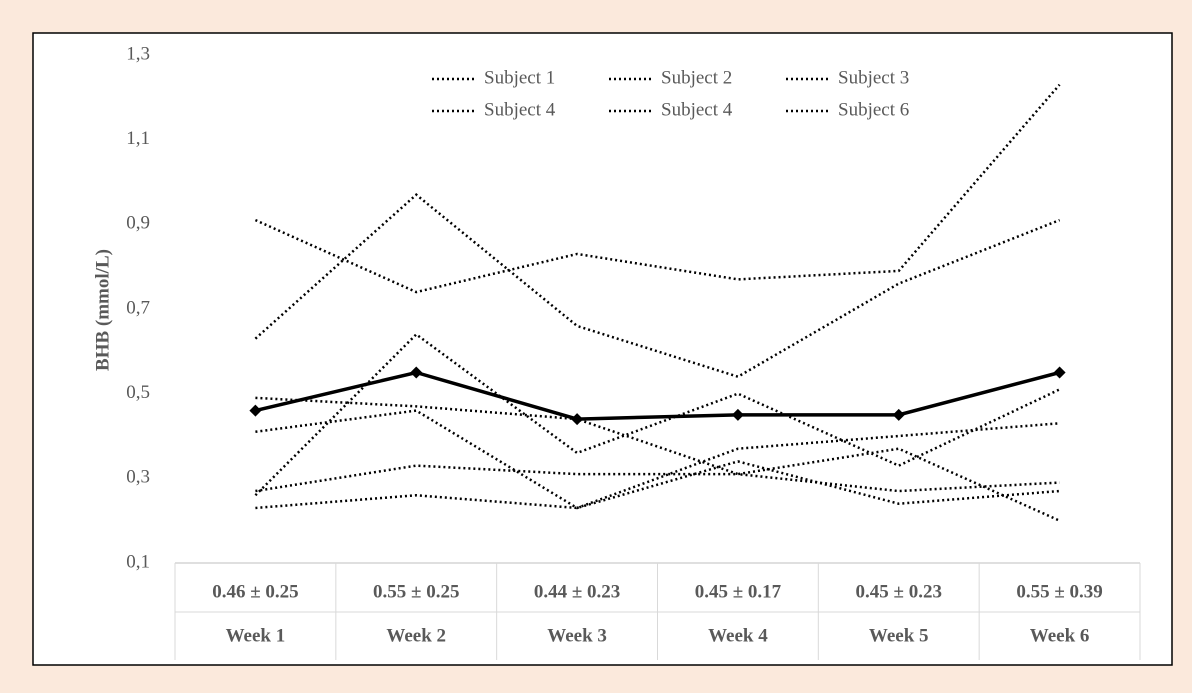  Describe the element at coordinates (138, 477) in the screenshot. I see `y-tick-label: 0,3` at that location.